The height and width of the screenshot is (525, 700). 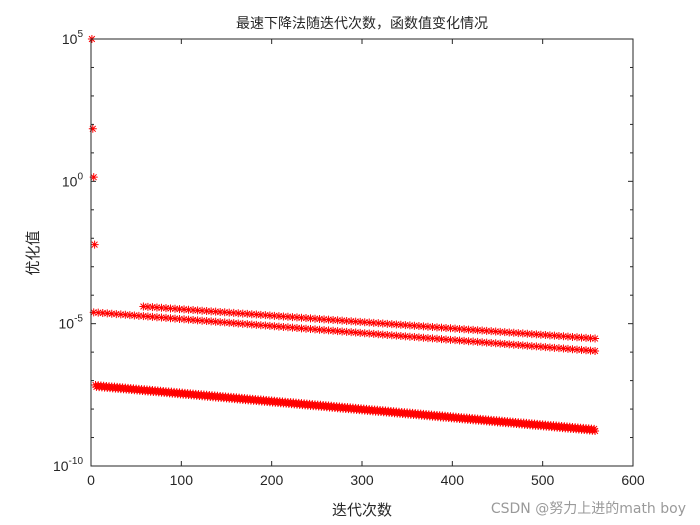 I want to click on x-tick-labels: 0 100 200 300 400 500 600, so click(x=366, y=480).